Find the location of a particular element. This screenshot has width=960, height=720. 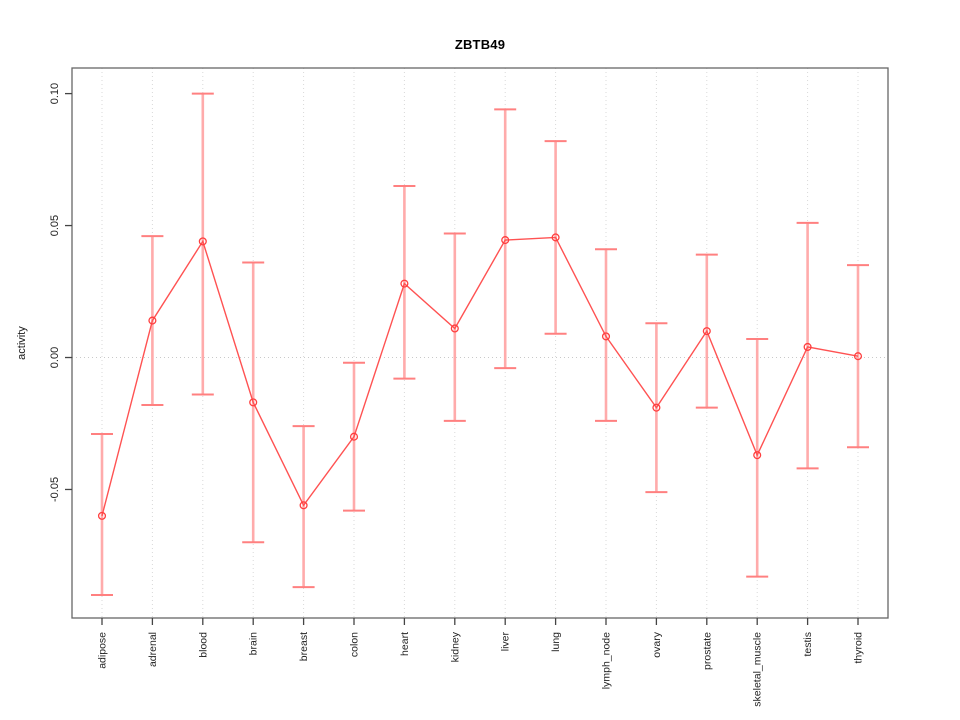

x-tick-label: liver is located at coordinates (506, 642).